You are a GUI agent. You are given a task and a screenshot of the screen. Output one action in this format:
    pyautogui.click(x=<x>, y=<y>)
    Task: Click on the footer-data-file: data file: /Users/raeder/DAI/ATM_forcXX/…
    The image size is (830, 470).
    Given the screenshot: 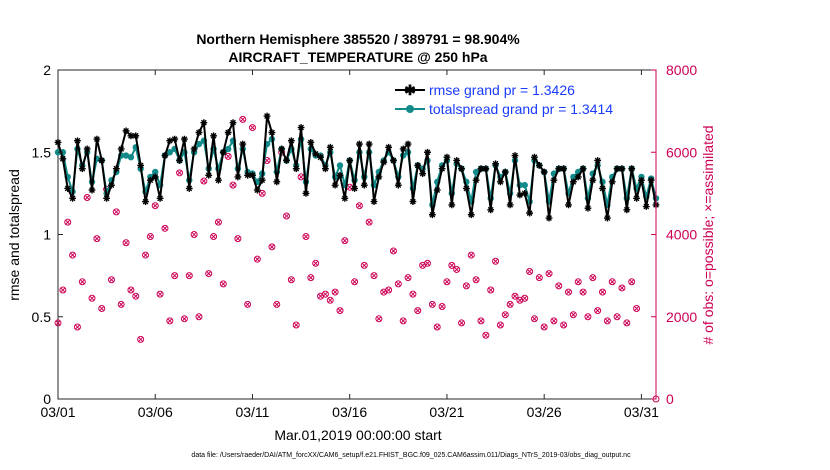 What is the action you would take?
    pyautogui.click(x=411, y=455)
    